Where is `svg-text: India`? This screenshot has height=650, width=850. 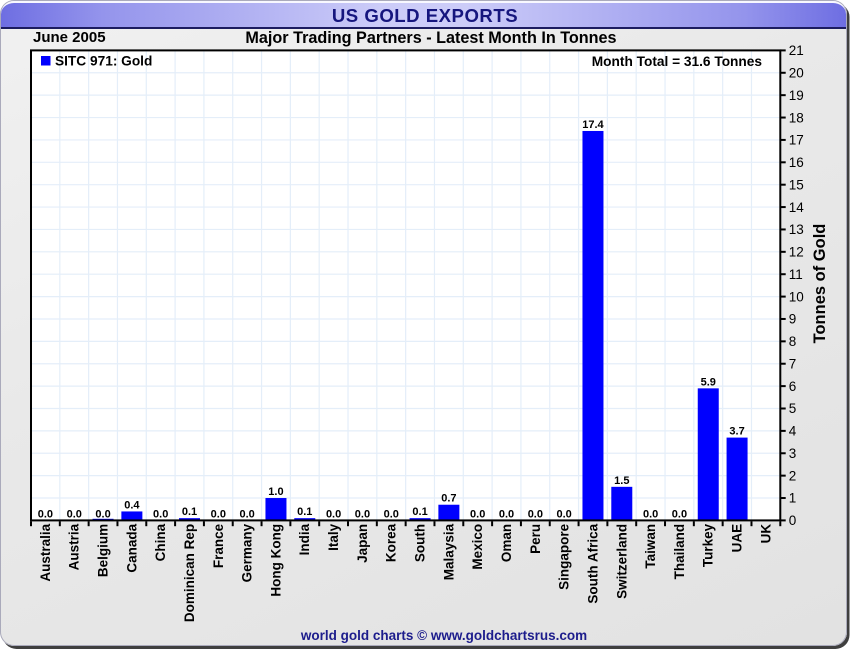 svg-text: India is located at coordinates (304, 539).